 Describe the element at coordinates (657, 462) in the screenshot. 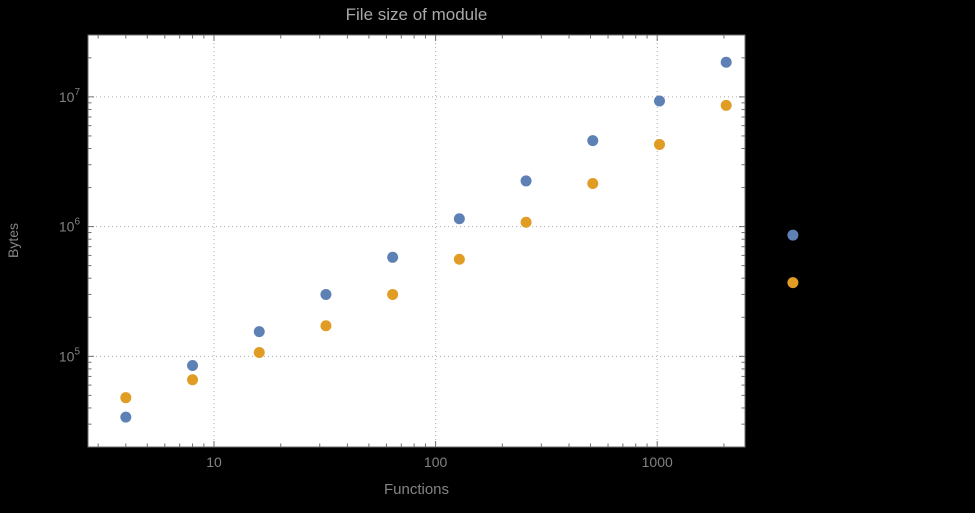

I see `x-tick-label: 1000` at that location.